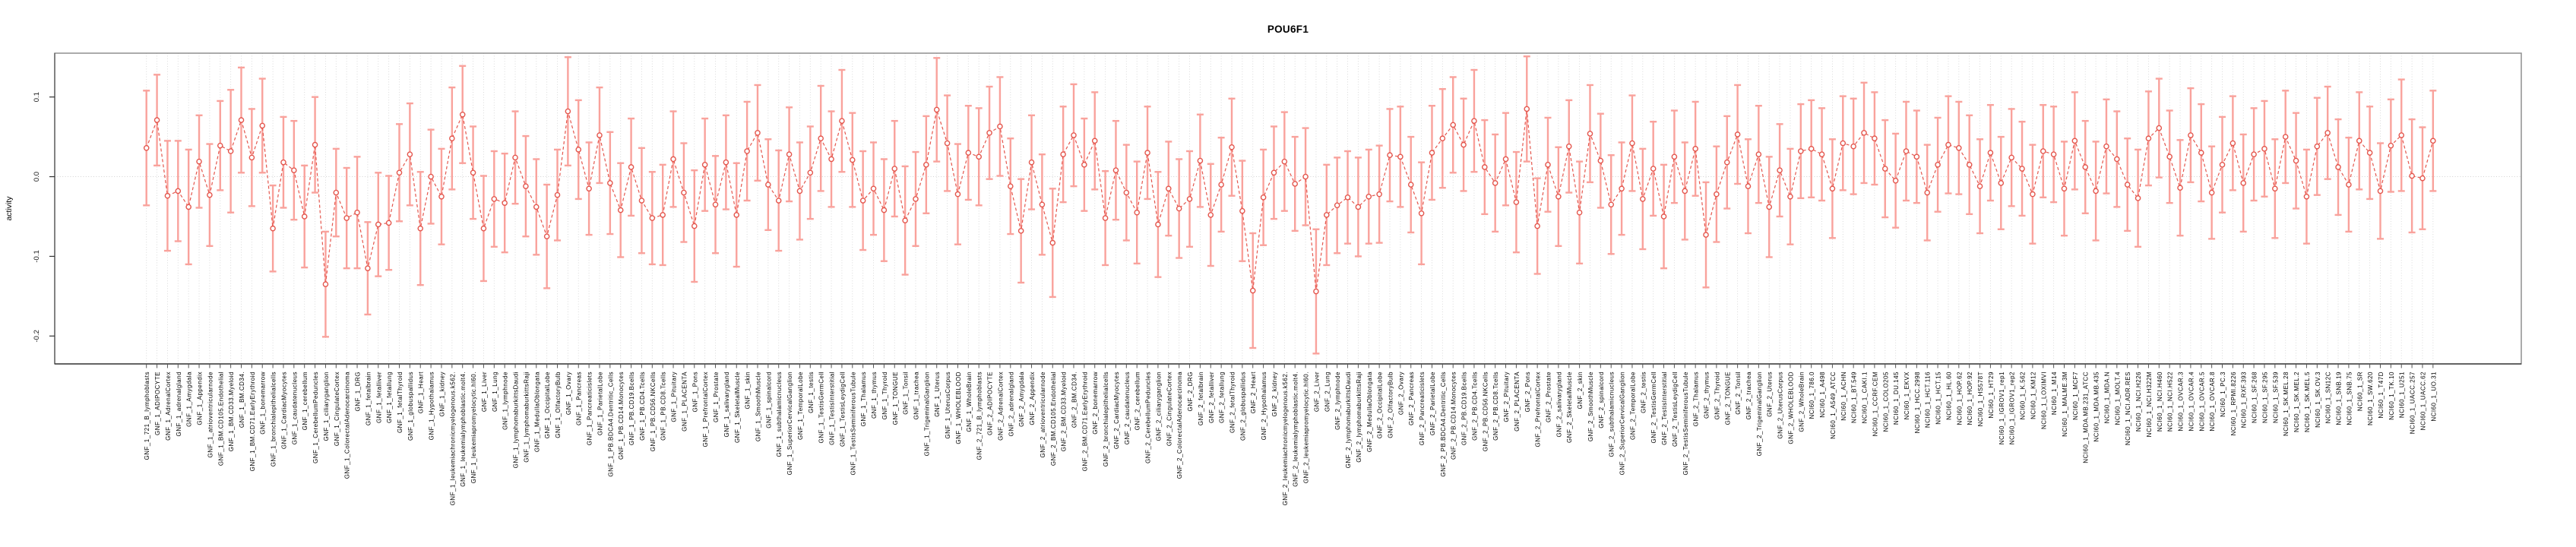 The width and height of the screenshot is (2576, 547). I want to click on x-category-label: GNF_2_leukemialymphoblastic.molt4., so click(1296, 429).